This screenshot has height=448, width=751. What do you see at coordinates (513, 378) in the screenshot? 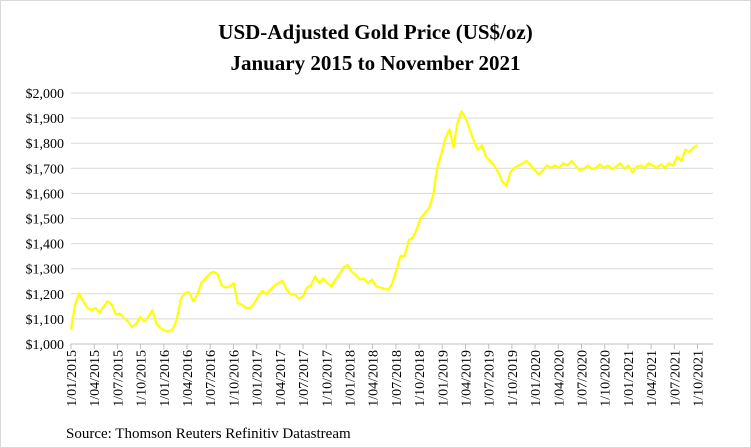
I see `x-tick-label: 1/10/2019` at bounding box center [513, 378].